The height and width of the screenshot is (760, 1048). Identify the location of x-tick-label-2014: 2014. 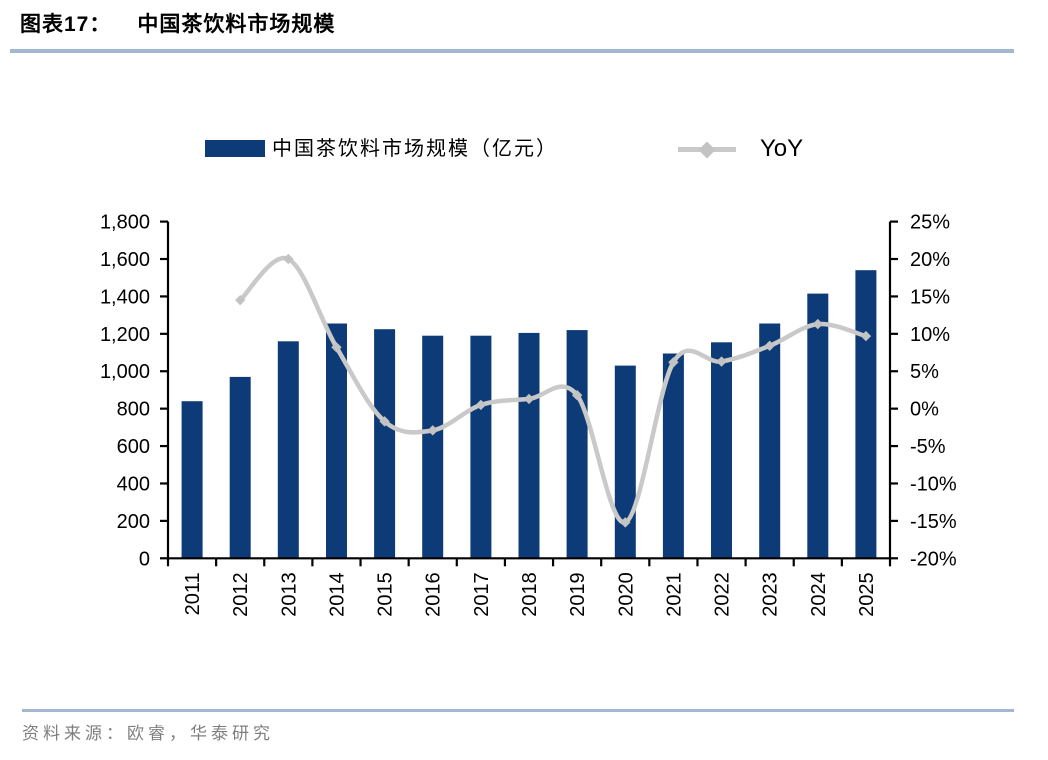
(337, 594).